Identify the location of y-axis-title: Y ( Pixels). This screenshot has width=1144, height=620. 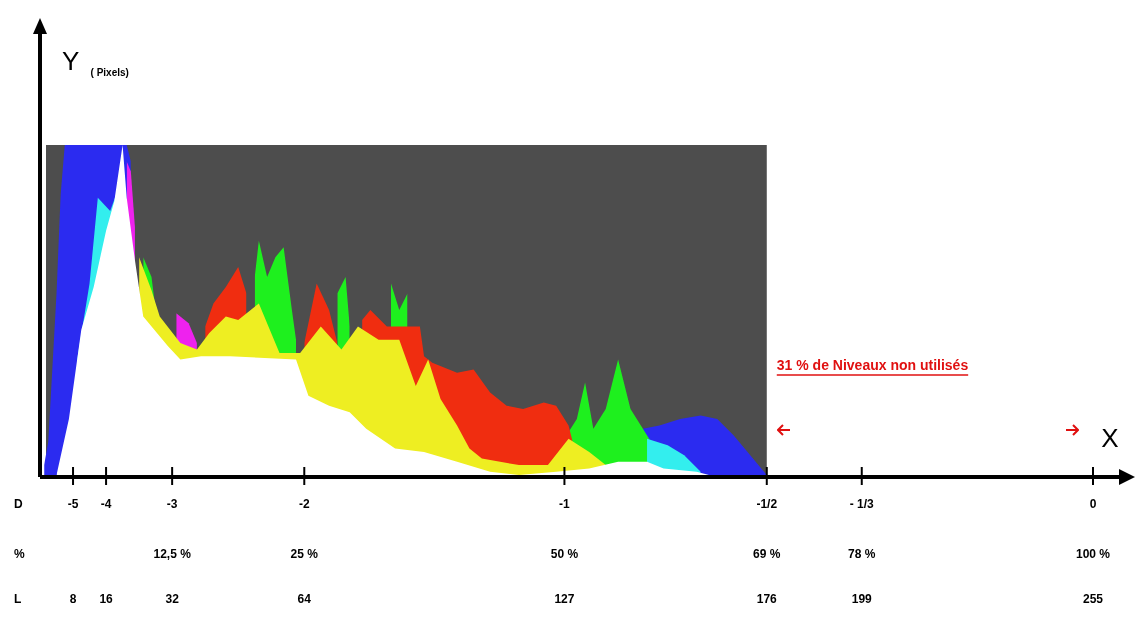
(95, 62).